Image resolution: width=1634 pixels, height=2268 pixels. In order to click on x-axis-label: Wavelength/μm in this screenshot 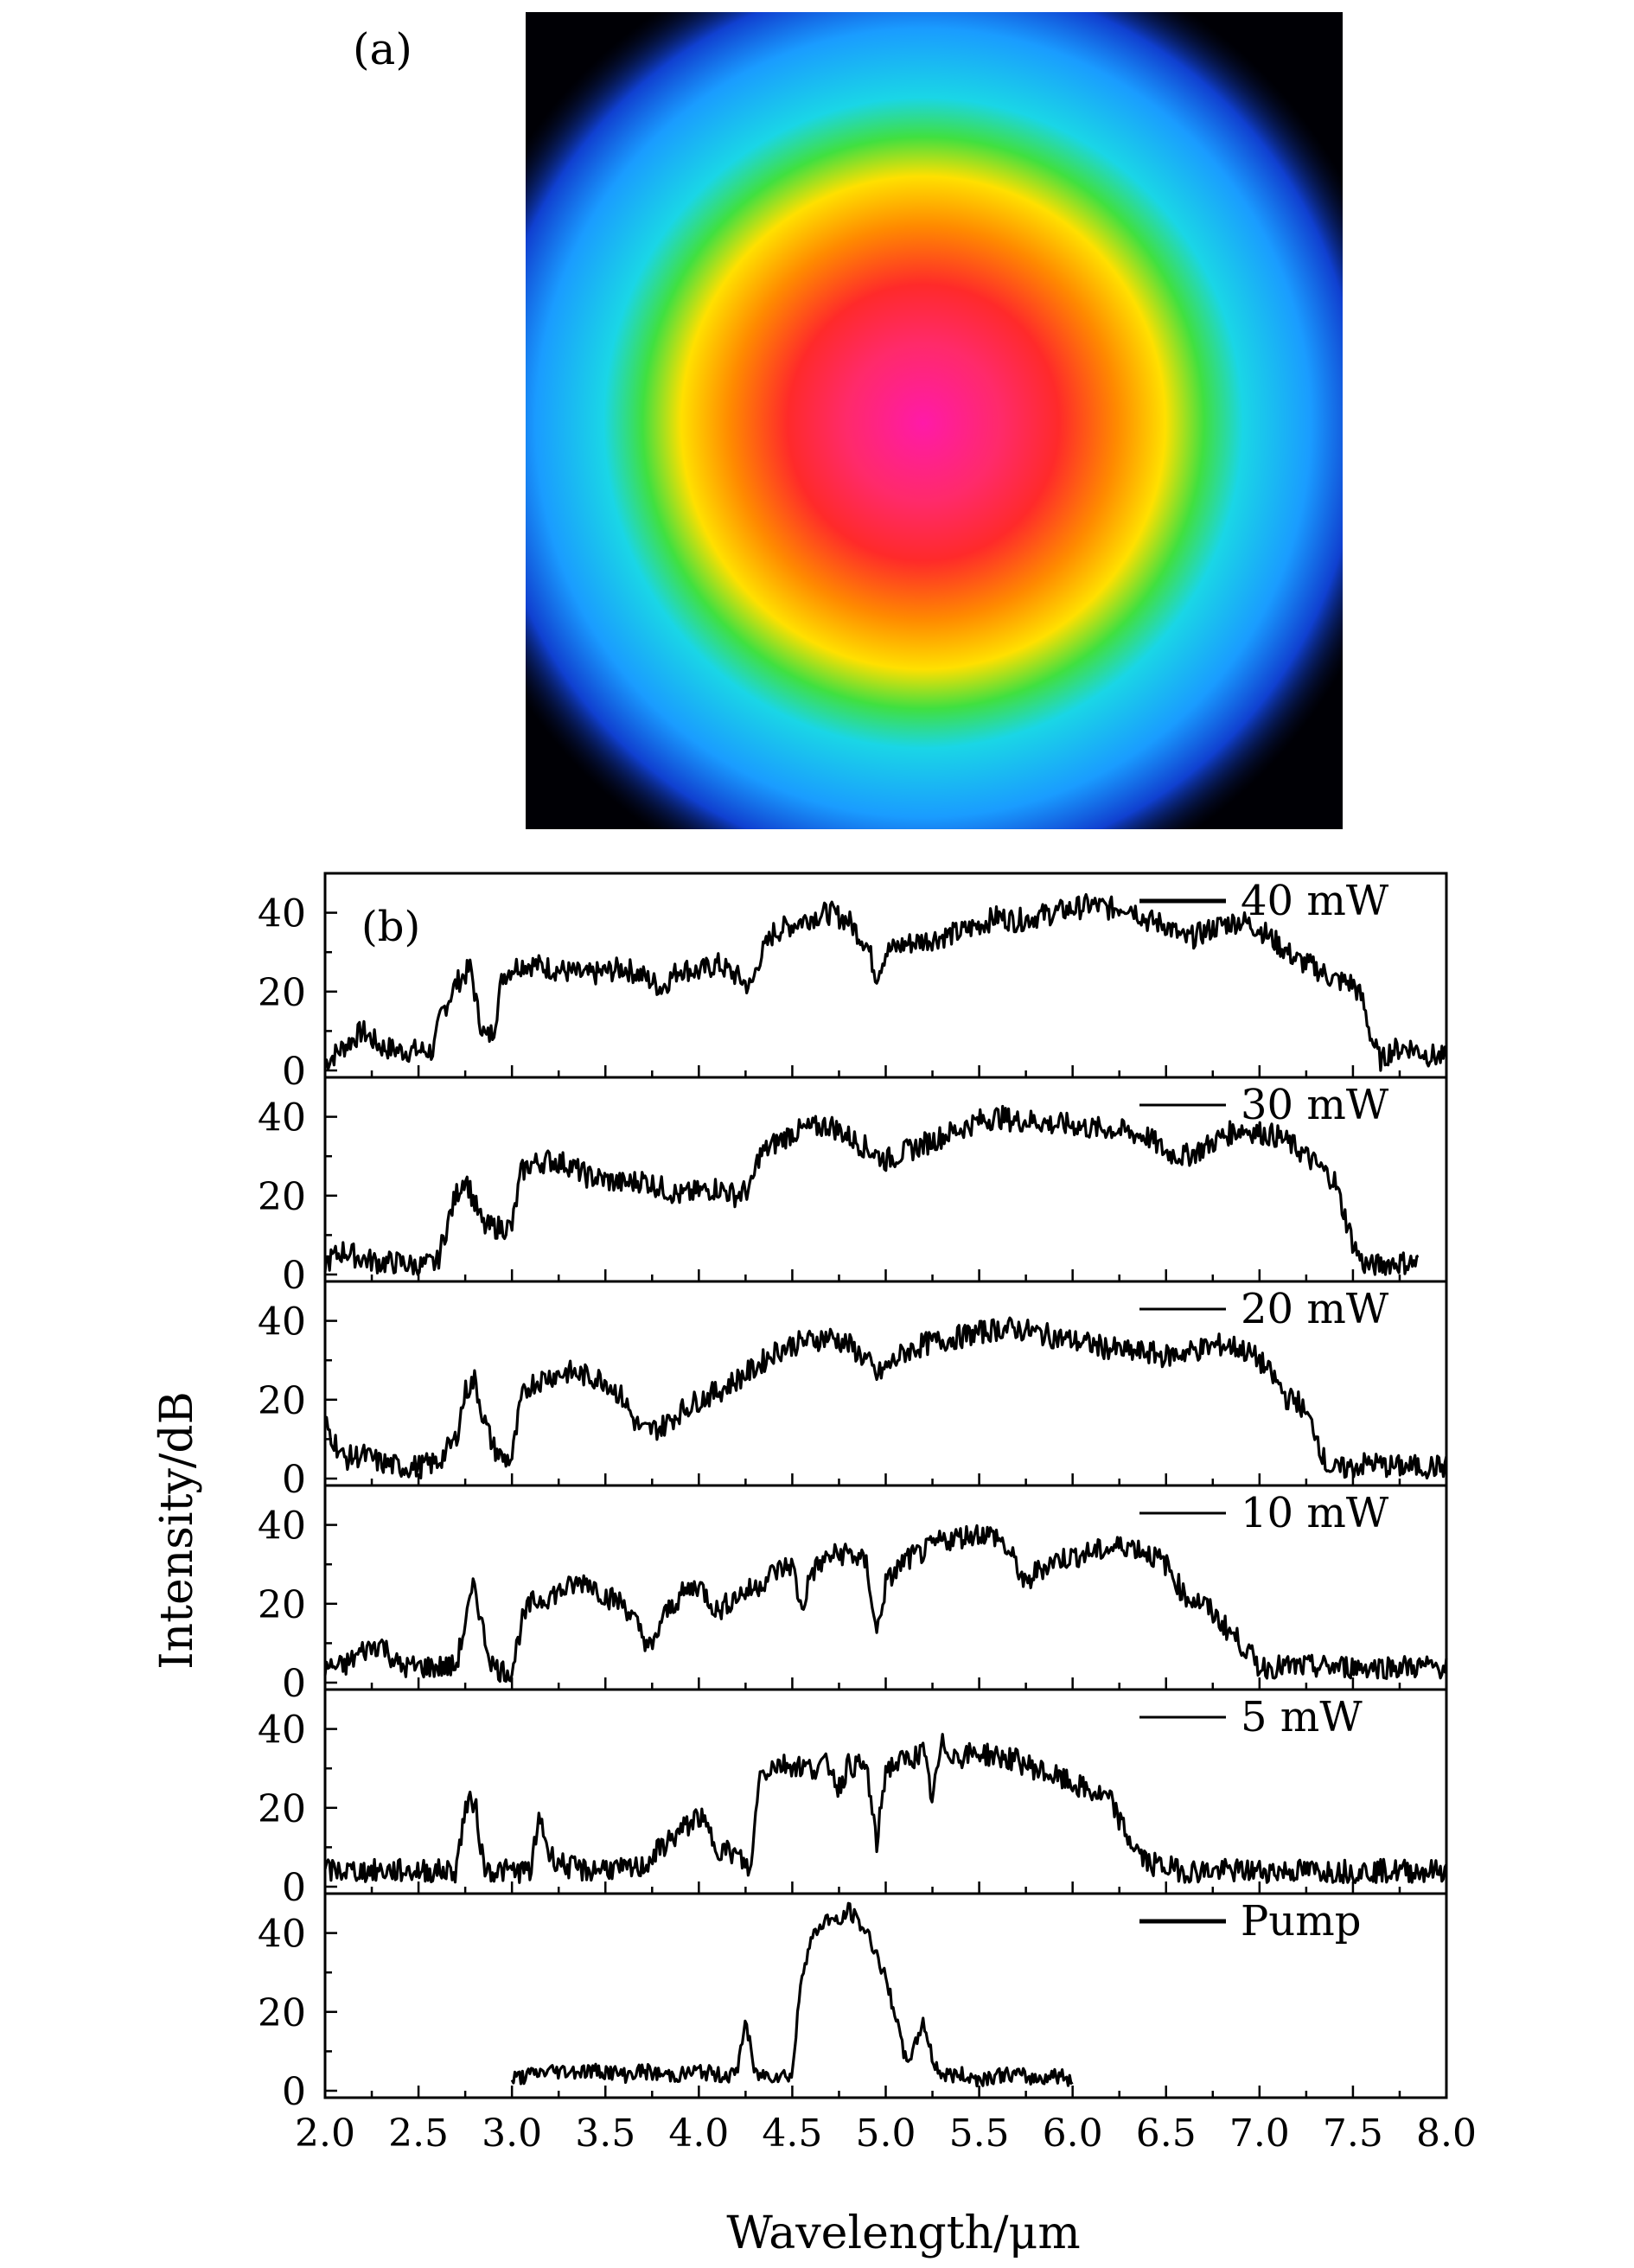, I will do `click(903, 2233)`.